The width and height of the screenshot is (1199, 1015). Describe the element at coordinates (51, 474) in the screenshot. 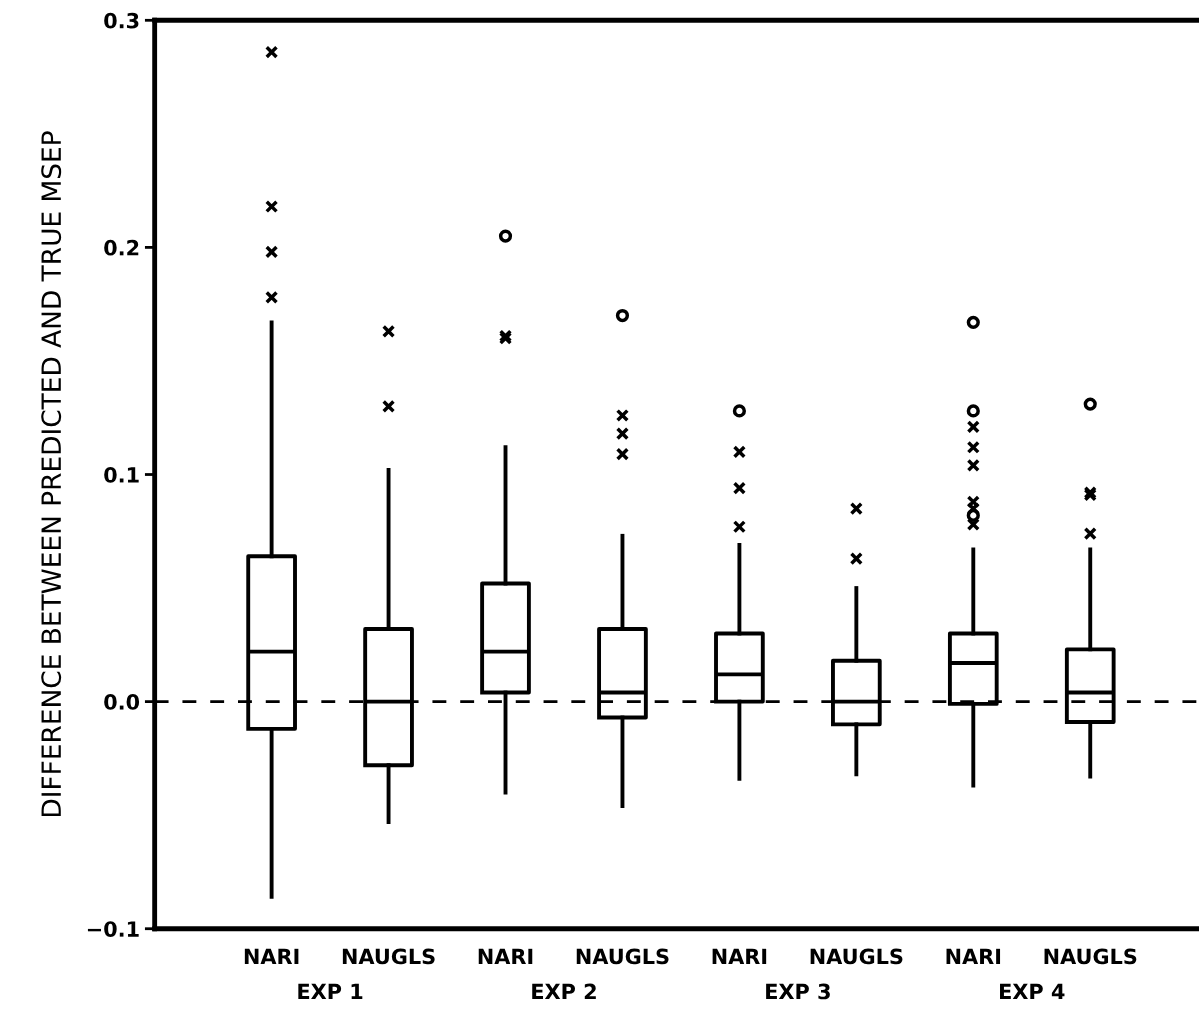

I see `y-axis-title: DIFFERENCE BETWEEN PREDICTED AND TRUE MSEP` at that location.